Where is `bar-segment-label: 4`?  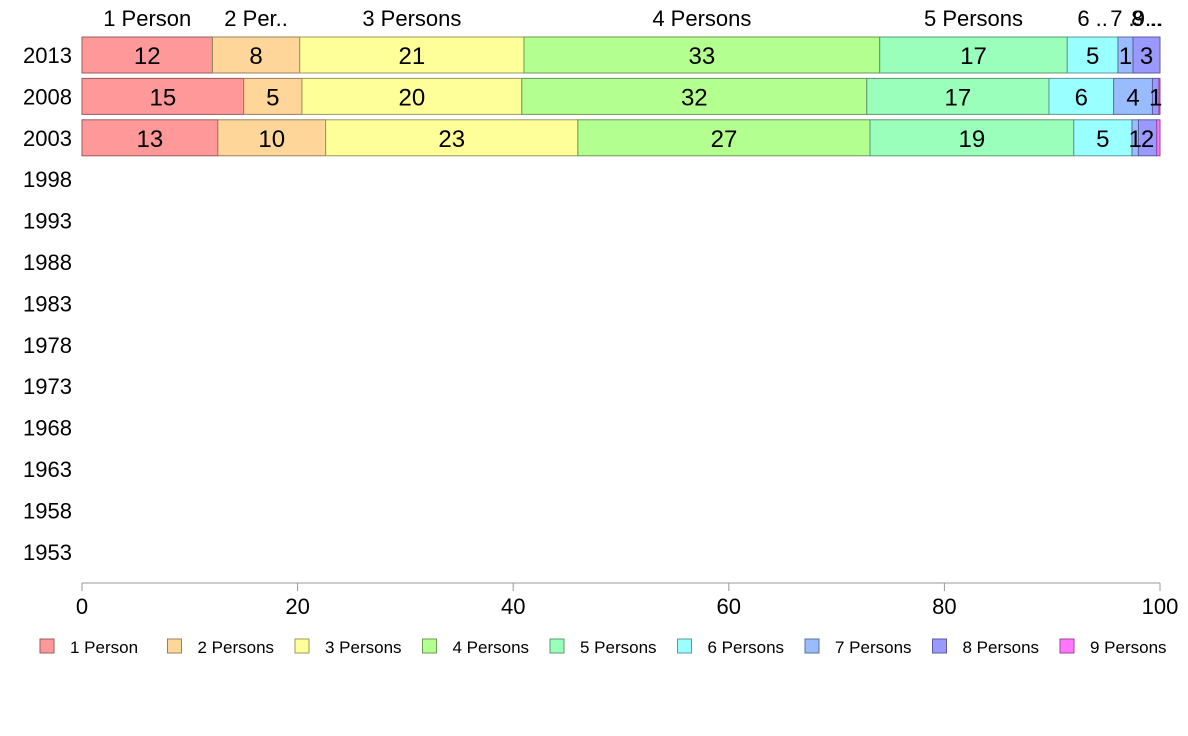 bar-segment-label: 4 is located at coordinates (1132, 97).